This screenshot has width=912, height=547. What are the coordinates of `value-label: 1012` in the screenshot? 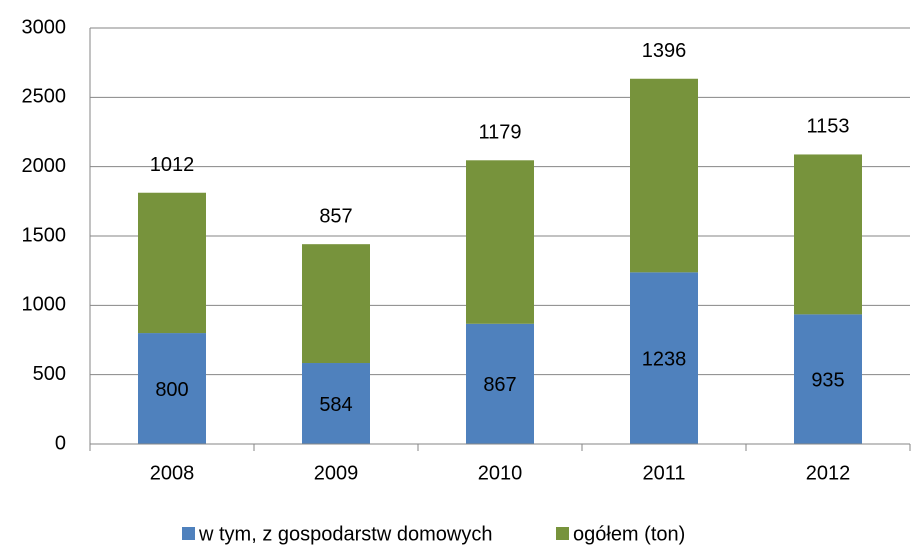 It's located at (172, 165).